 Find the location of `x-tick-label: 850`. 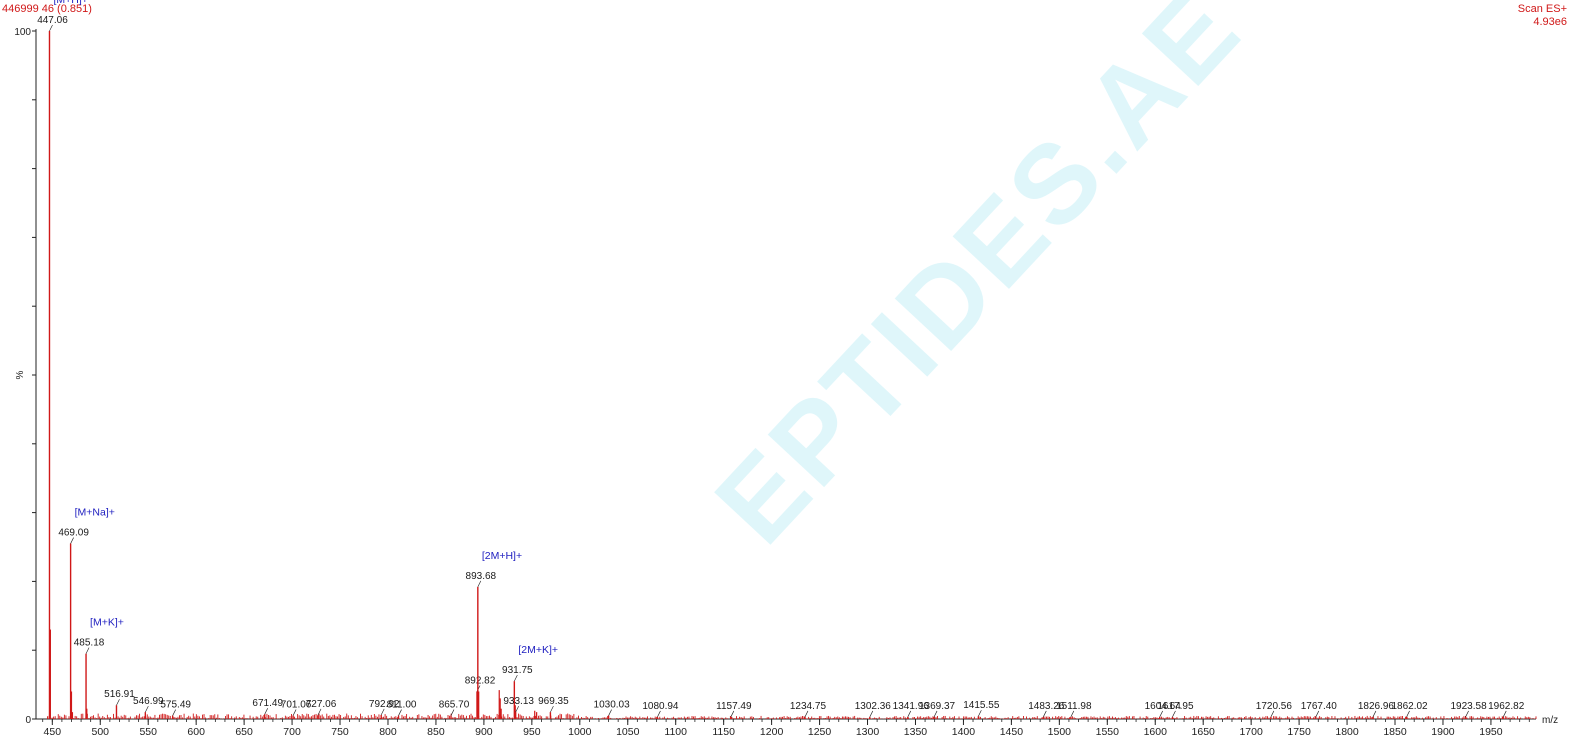

x-tick-label: 850 is located at coordinates (436, 732).